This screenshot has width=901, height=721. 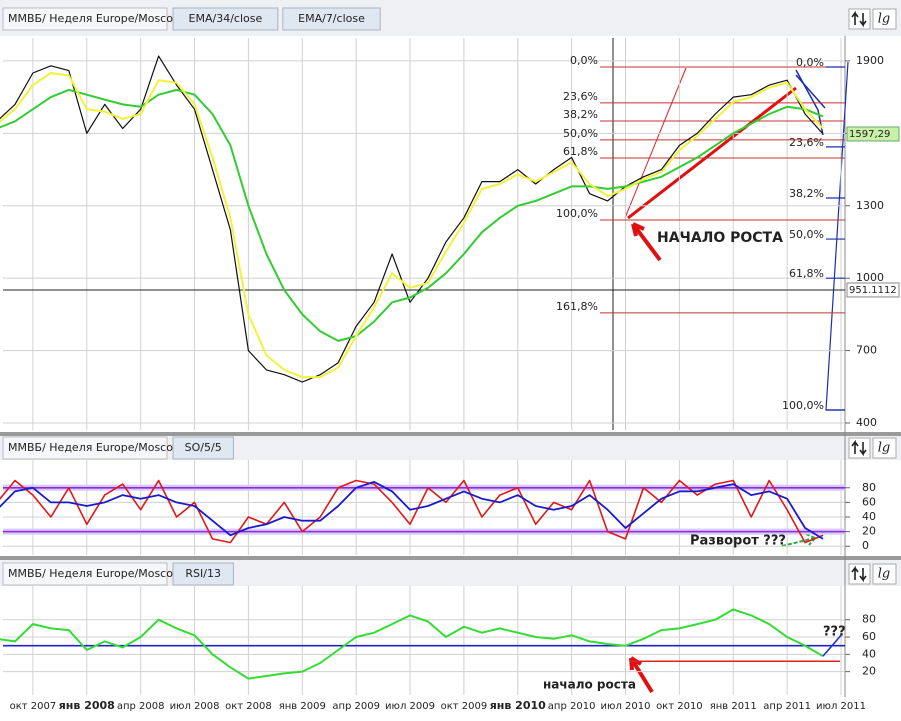 I want to click on x-tick-label: янв 2008, so click(x=87, y=705).